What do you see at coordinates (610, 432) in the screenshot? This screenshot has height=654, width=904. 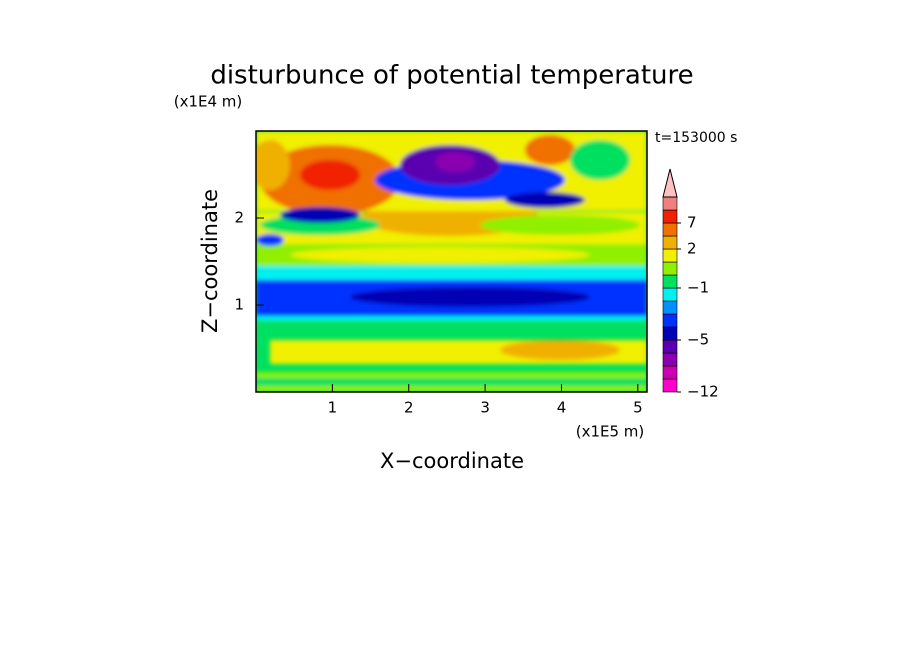 I see `x-unit: (x1E5 m)` at bounding box center [610, 432].